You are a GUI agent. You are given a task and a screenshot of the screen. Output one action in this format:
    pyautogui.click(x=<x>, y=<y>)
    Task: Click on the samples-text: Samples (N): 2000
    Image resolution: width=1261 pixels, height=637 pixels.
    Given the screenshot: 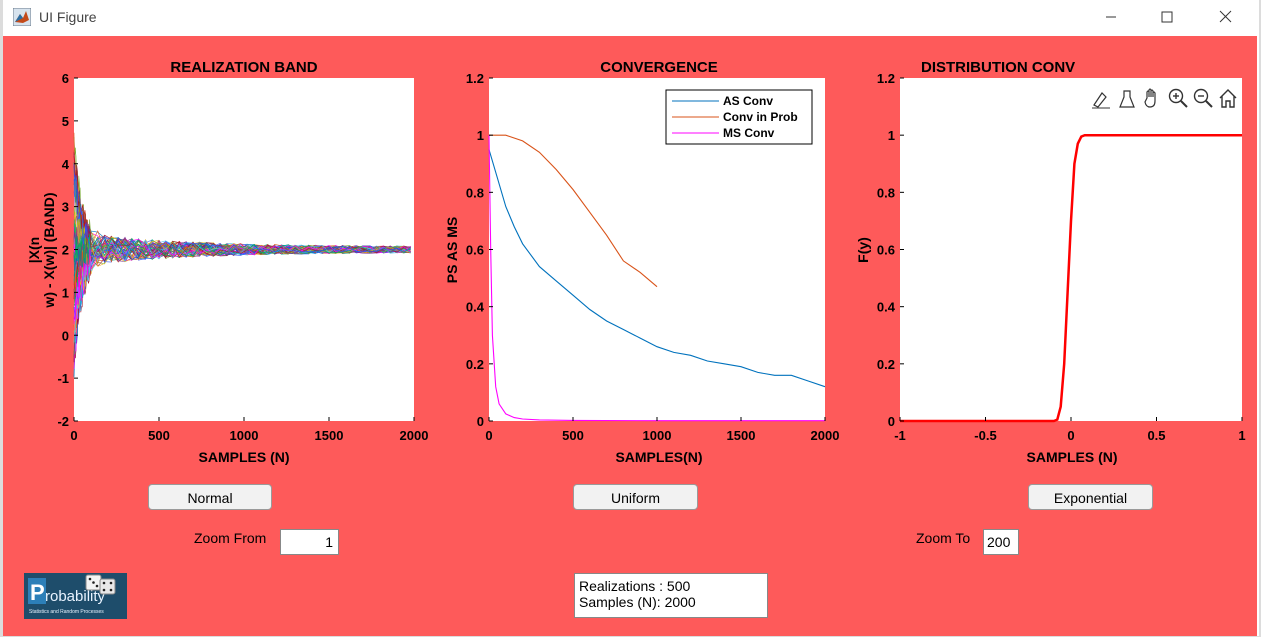 What is the action you would take?
    pyautogui.click(x=637, y=602)
    